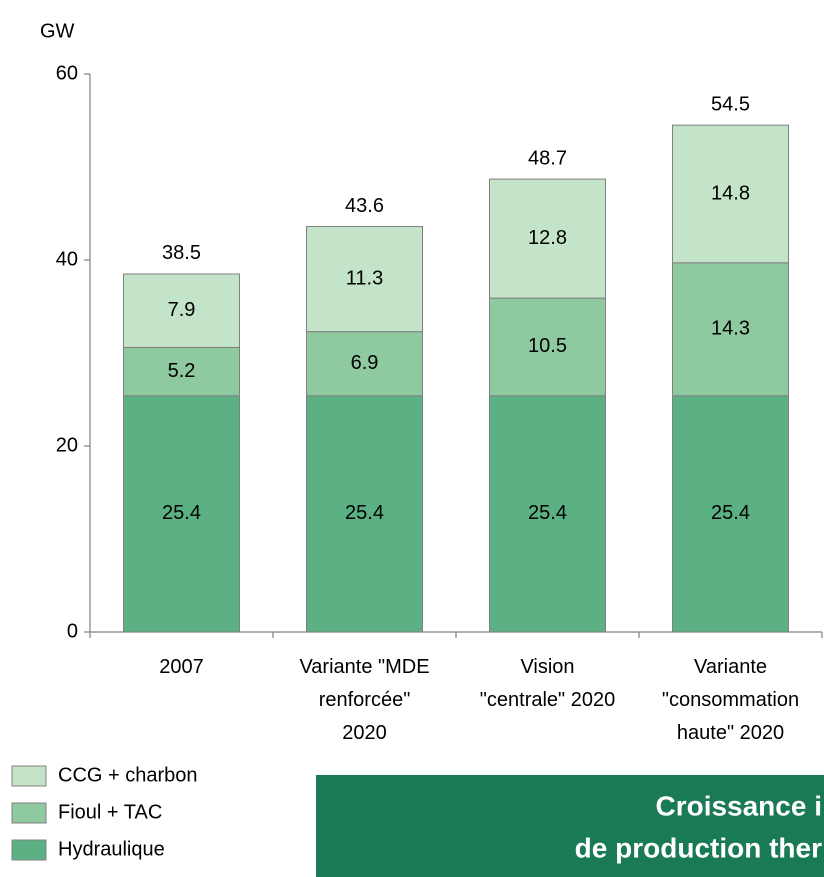 Image resolution: width=824 pixels, height=877 pixels. I want to click on value-label: 14.3, so click(730, 329).